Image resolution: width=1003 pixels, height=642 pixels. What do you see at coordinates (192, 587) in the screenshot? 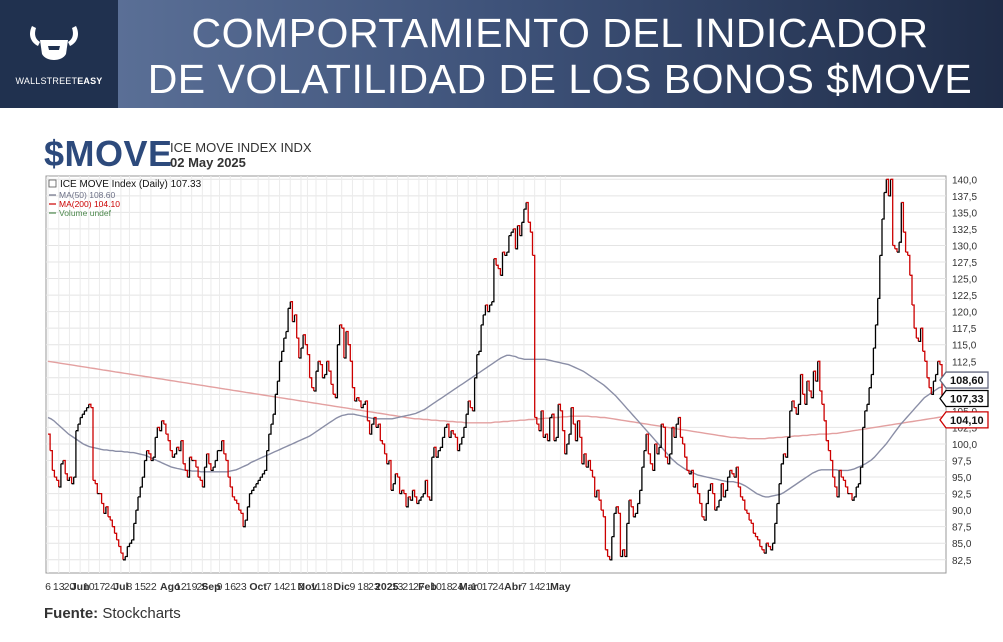
I see `x-tick-label: 19` at bounding box center [192, 587].